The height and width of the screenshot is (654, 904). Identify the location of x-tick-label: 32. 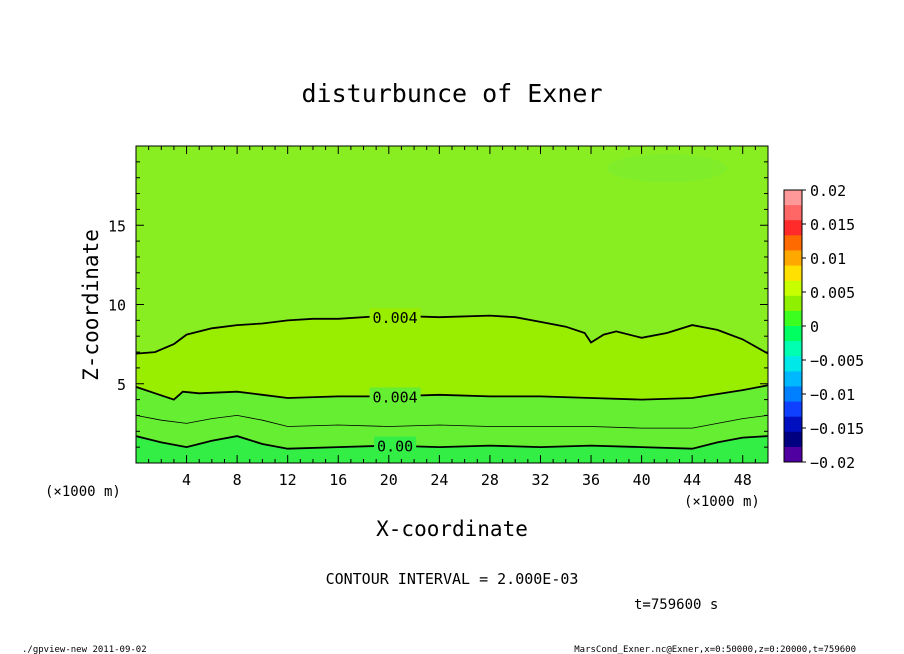
(540, 480).